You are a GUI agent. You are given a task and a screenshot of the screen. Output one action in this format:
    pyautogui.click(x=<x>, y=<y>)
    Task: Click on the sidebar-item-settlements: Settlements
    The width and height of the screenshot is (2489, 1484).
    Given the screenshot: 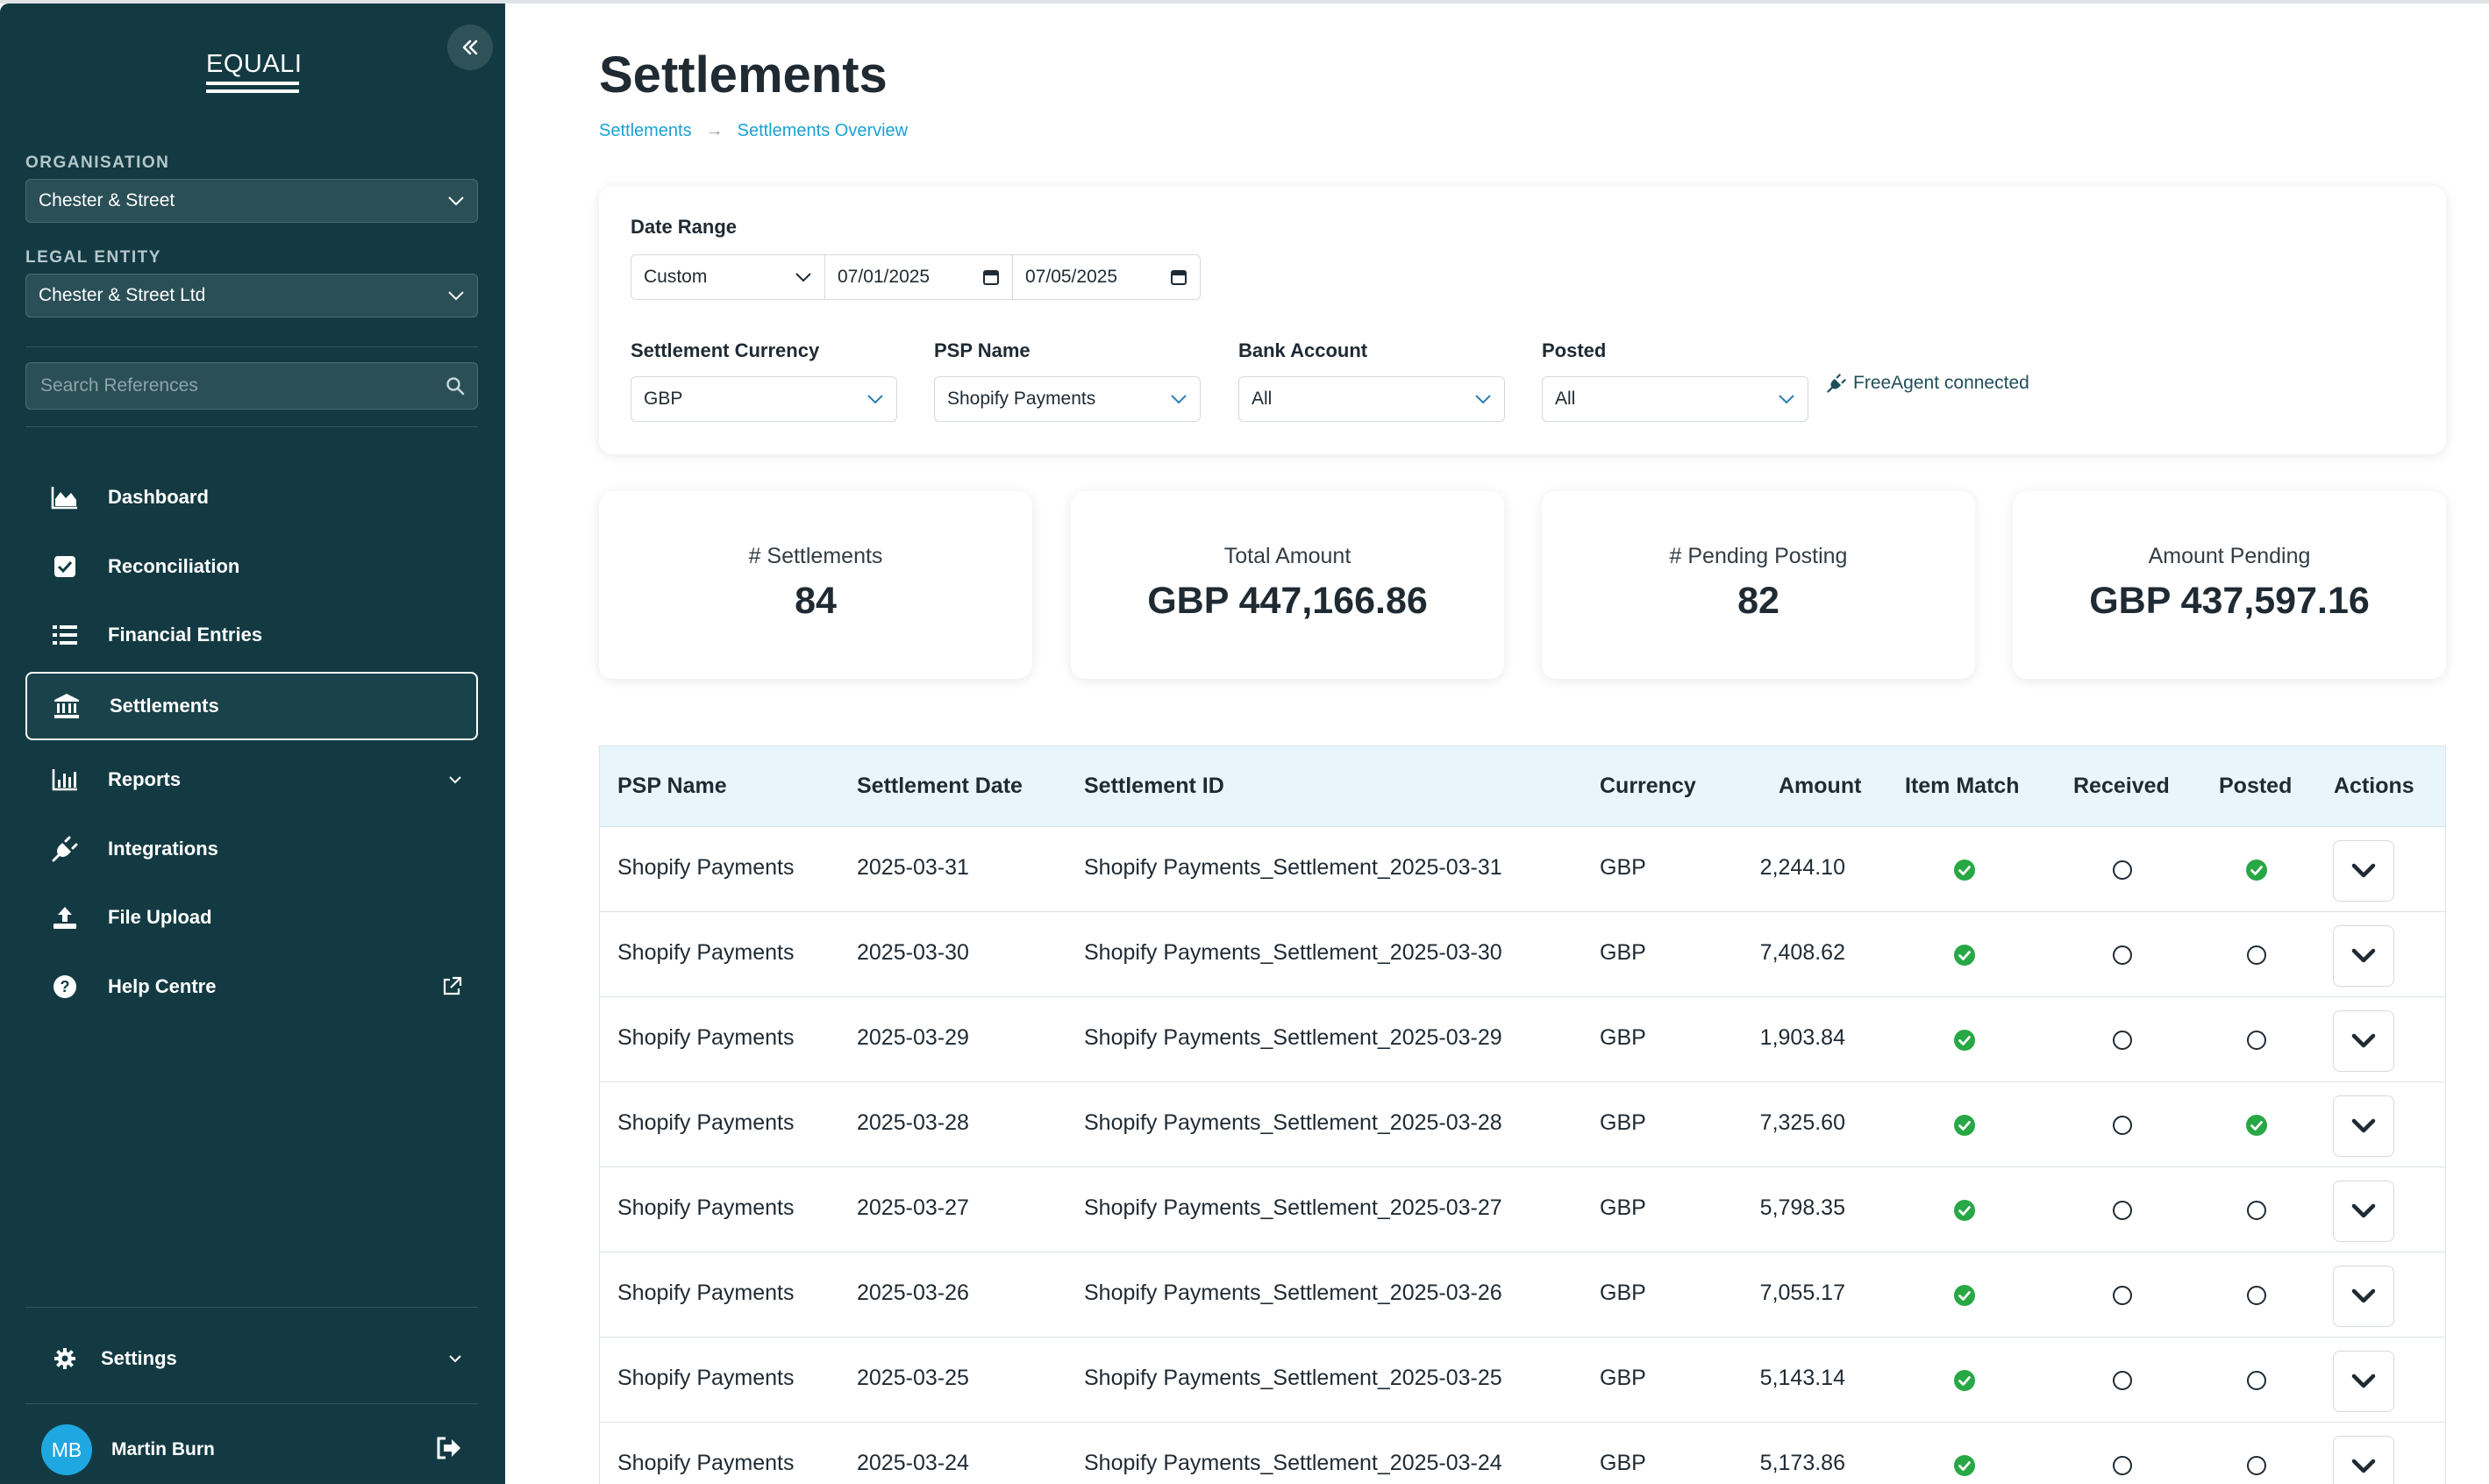 What is the action you would take?
    pyautogui.click(x=251, y=706)
    